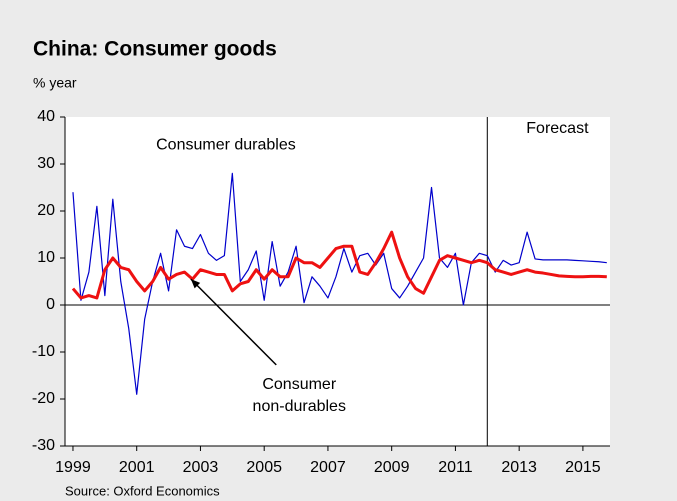 This screenshot has width=677, height=501. Describe the element at coordinates (43, 351) in the screenshot. I see `y-tick-label: -10` at that location.